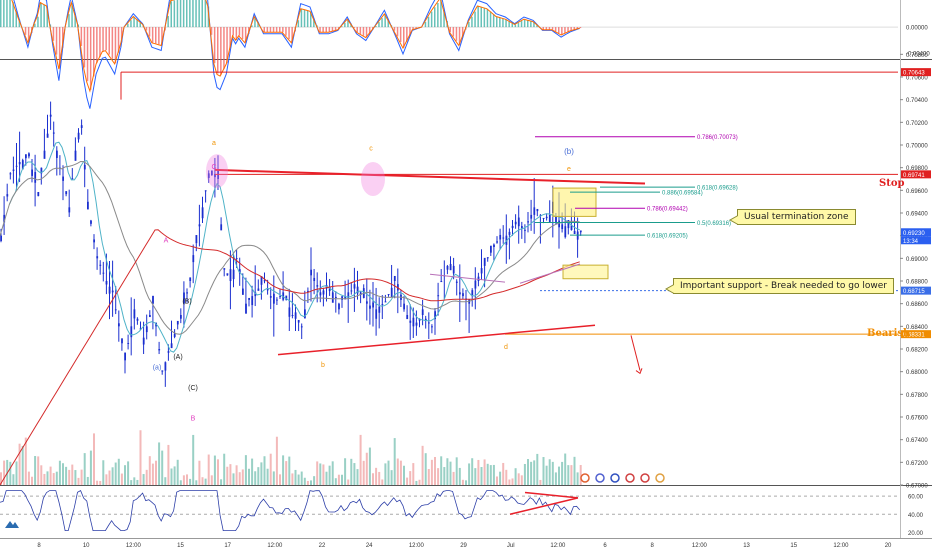 This screenshot has width=932, height=550. I want to click on wave-label: e, so click(569, 169).